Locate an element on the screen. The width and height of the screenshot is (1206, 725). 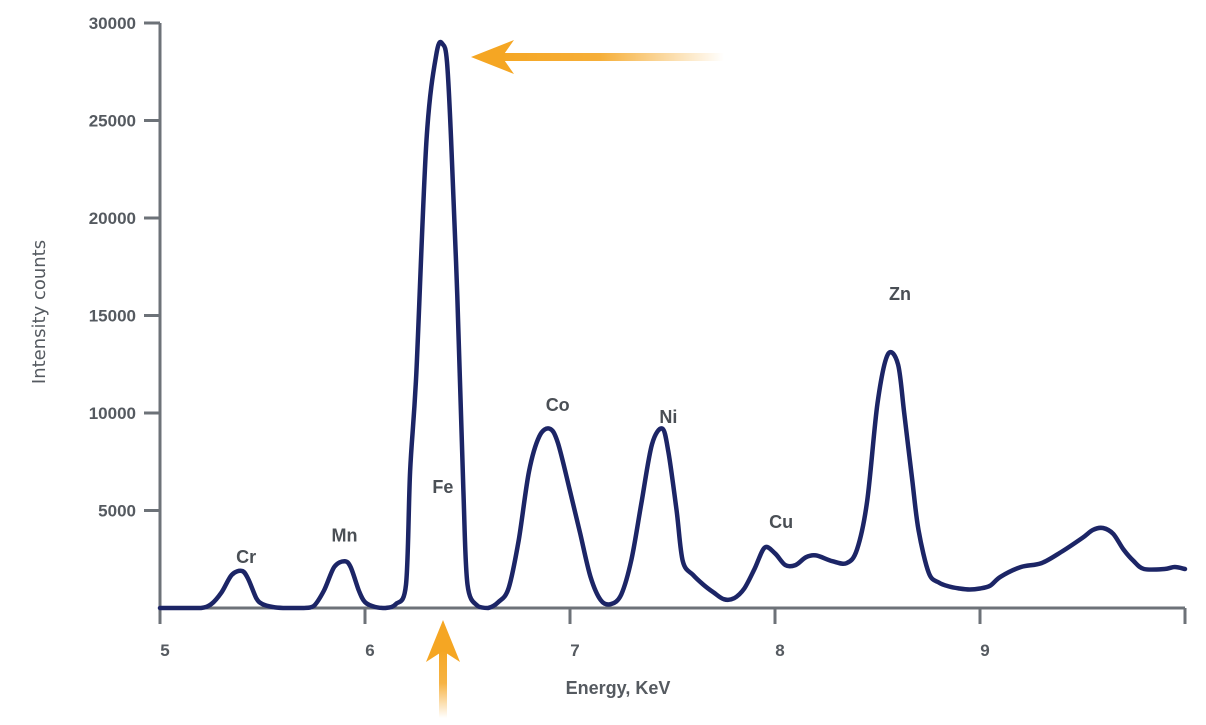
y-tick-label: 25000 is located at coordinates (112, 121).